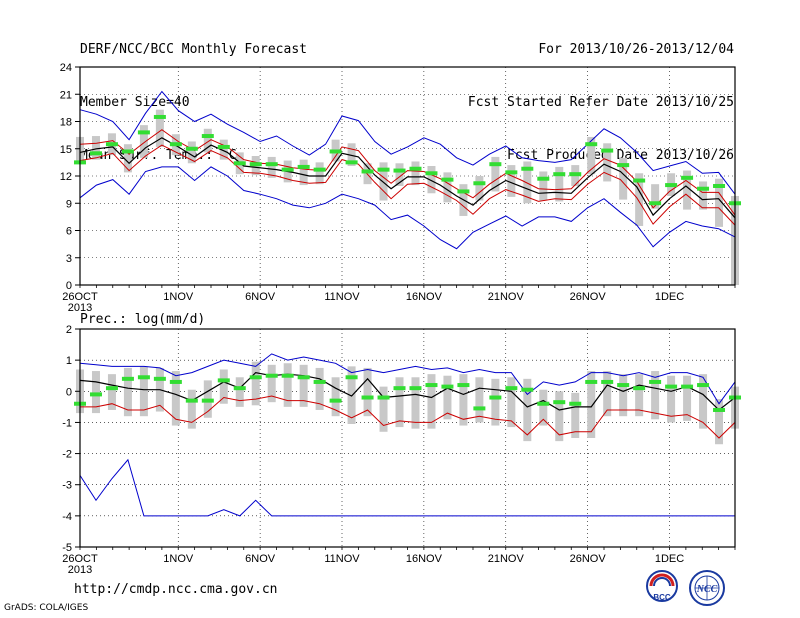  I want to click on prec-max-line, so click(407, 379).